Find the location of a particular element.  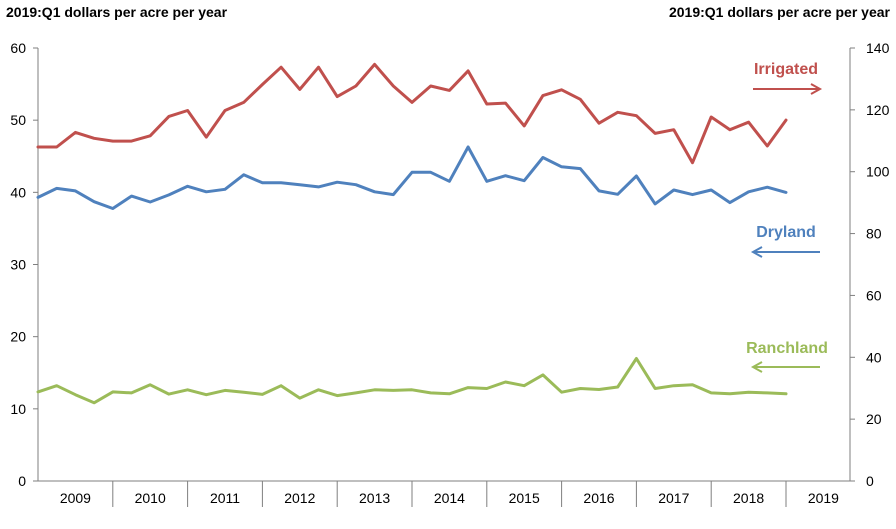

x-tick-label: 2015 is located at coordinates (524, 498).